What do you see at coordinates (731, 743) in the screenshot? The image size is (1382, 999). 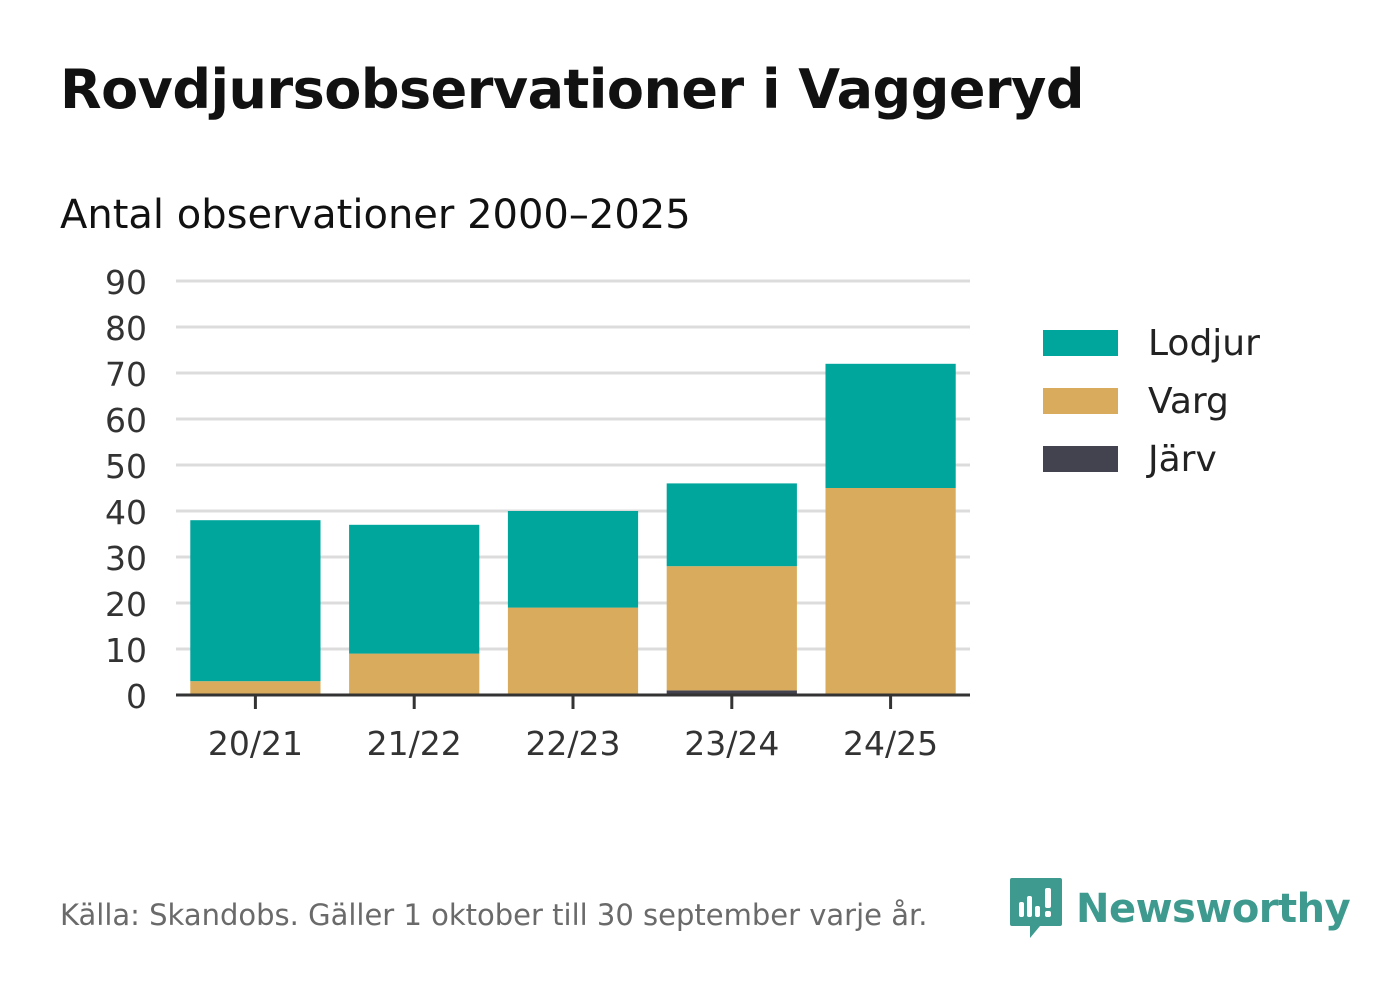 I see `x-tick-label: 23/24` at bounding box center [731, 743].